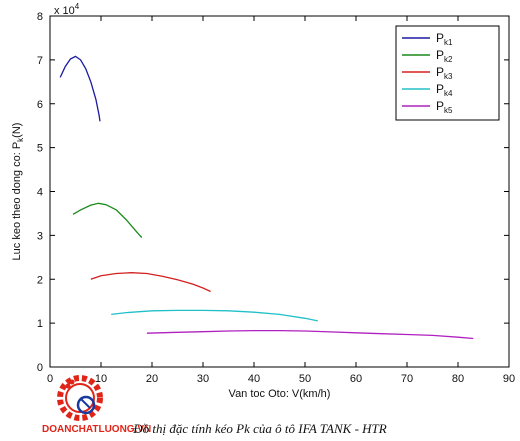 This screenshot has width=520, height=441. Describe the element at coordinates (77, 6) in the screenshot. I see `y-axis-multiplier-exp: 4` at that location.